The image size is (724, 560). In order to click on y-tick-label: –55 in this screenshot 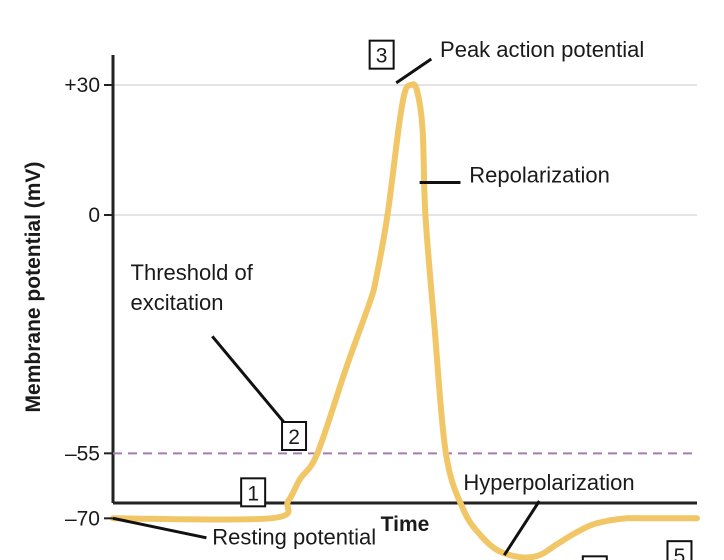, I will do `click(82, 453)`.